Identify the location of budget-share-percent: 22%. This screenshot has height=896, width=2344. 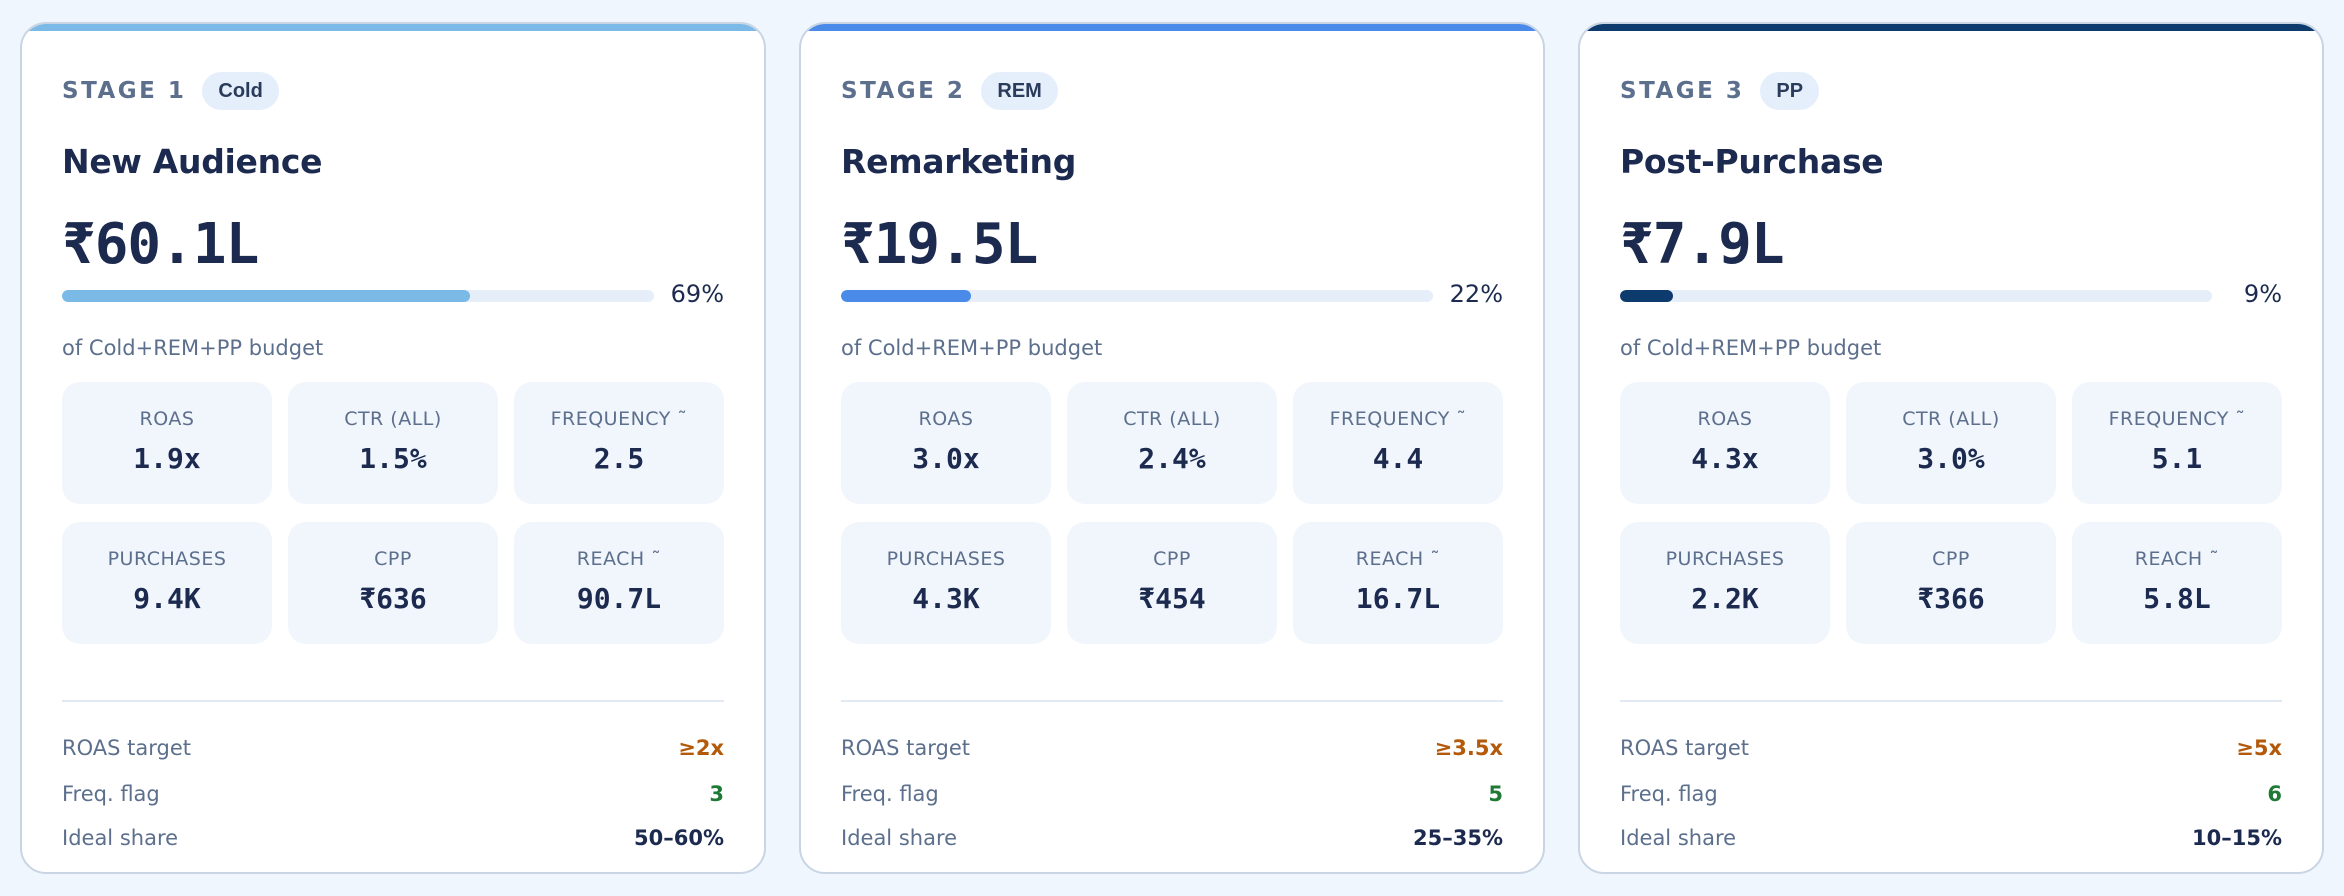
(1476, 294).